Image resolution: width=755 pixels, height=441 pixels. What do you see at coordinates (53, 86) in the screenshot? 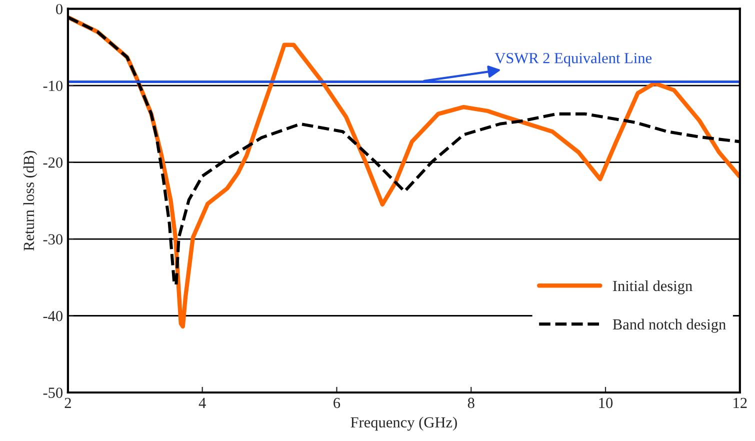
I see `y-tick-label: -10` at bounding box center [53, 86].